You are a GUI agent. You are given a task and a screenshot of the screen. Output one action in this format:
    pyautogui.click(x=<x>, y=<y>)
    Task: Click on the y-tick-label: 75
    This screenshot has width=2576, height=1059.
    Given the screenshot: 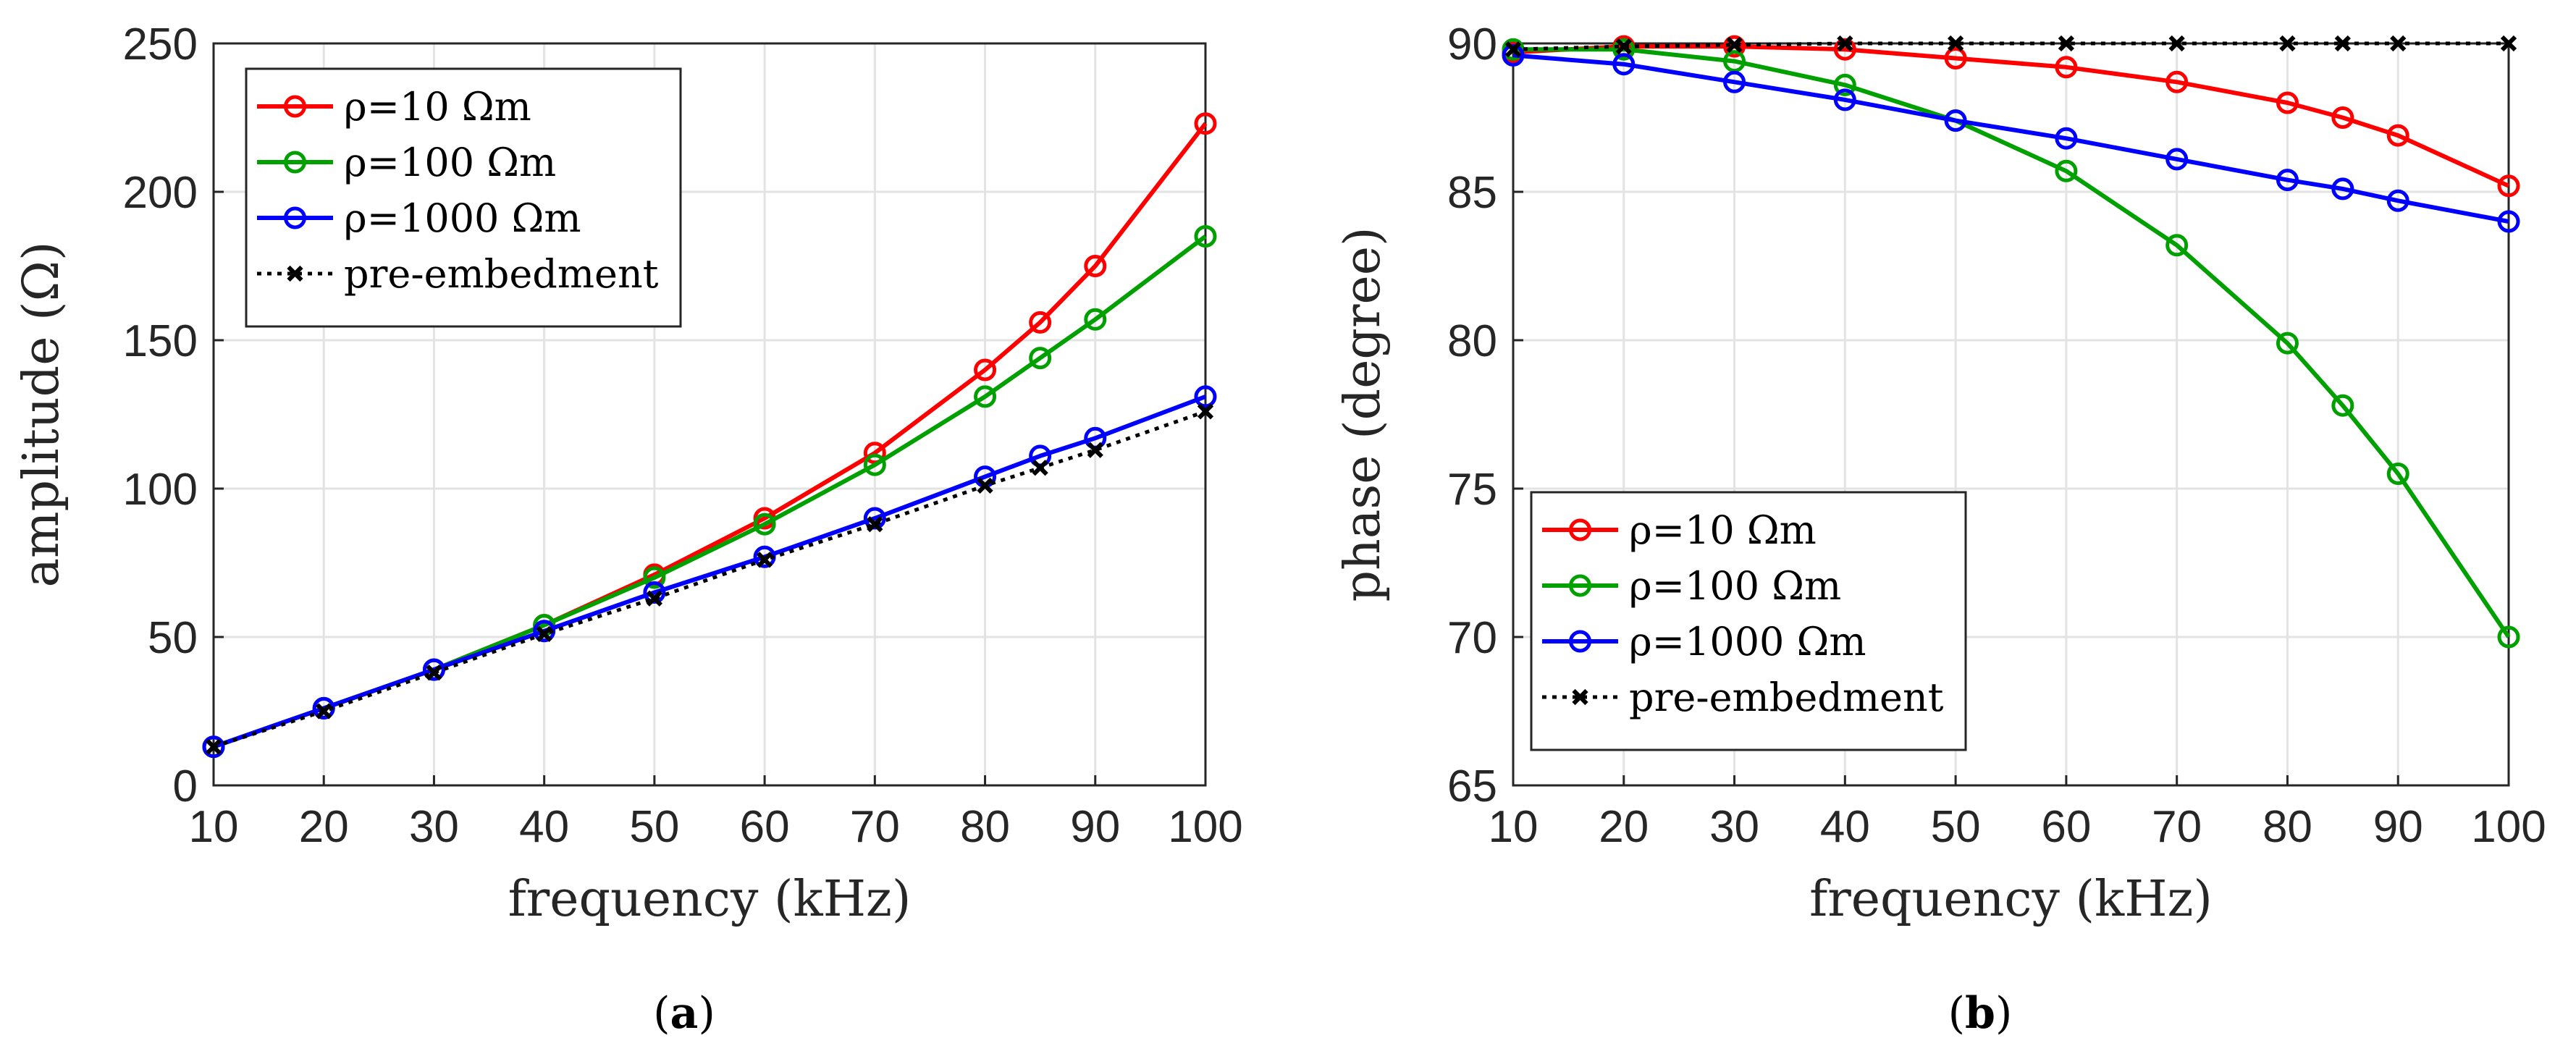 What is the action you would take?
    pyautogui.click(x=1472, y=490)
    